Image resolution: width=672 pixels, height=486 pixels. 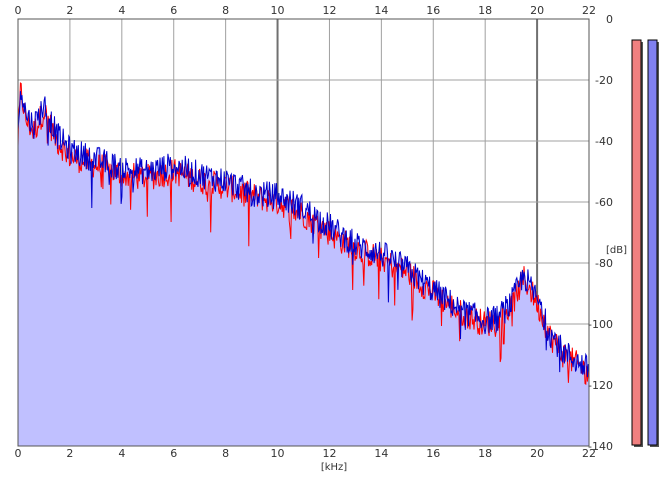 What do you see at coordinates (69, 453) in the screenshot?
I see `x-tick-label-bottom: 2` at bounding box center [69, 453].